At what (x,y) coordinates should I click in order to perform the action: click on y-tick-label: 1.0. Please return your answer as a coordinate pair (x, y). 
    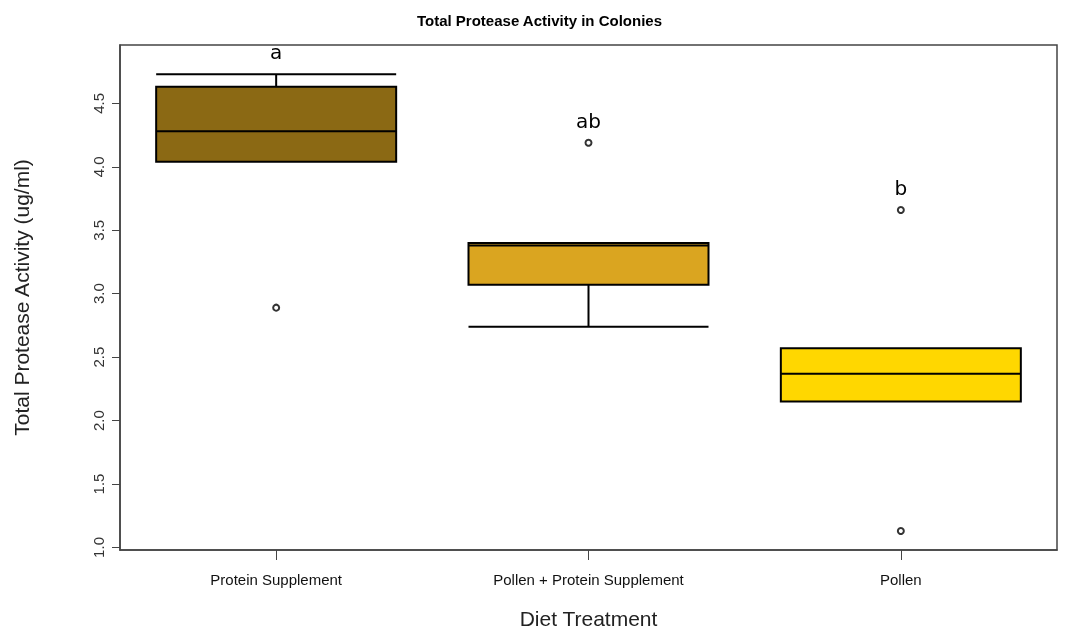
    Looking at the image, I should click on (98, 547).